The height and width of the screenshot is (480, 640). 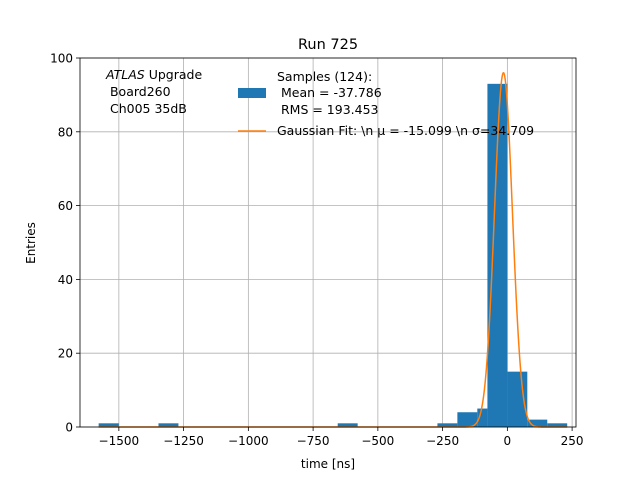 I want to click on y-axis-label: Entries, so click(x=31, y=243).